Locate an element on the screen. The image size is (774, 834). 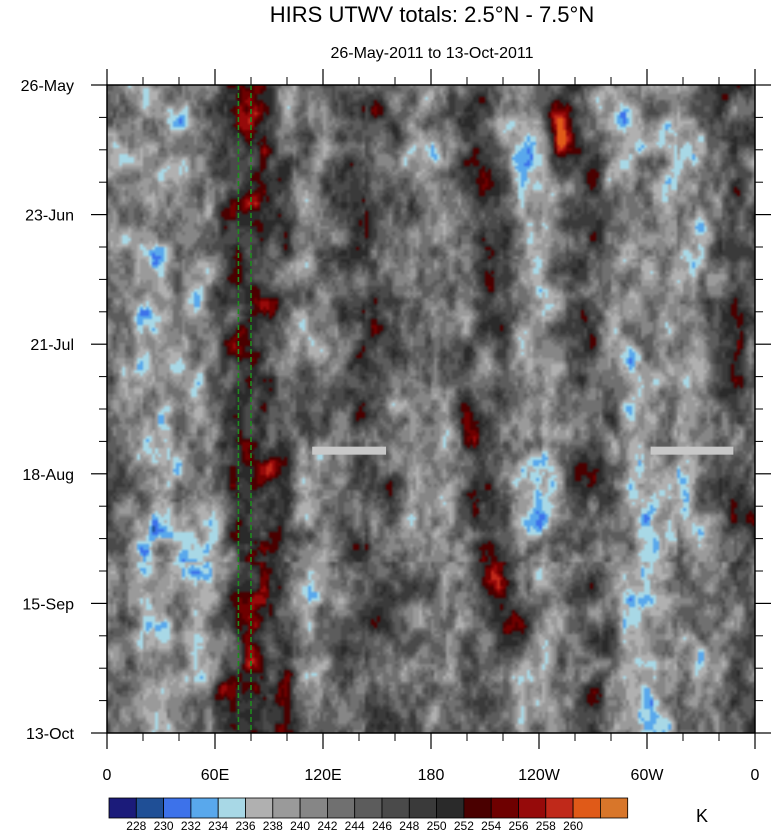
x-tick-label: 180 is located at coordinates (431, 775).